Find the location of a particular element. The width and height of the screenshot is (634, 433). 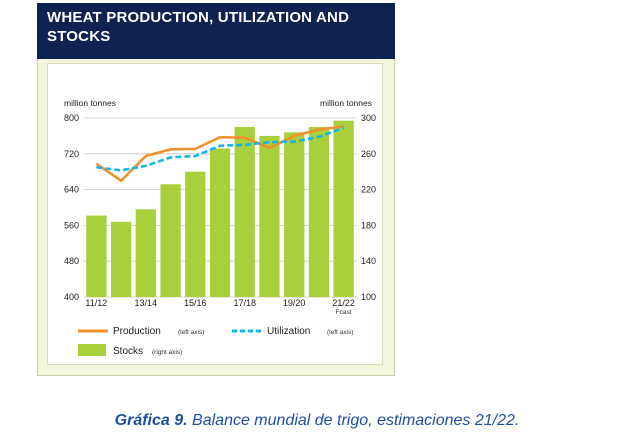

left-axis-label: million tonnes is located at coordinates (90, 103).